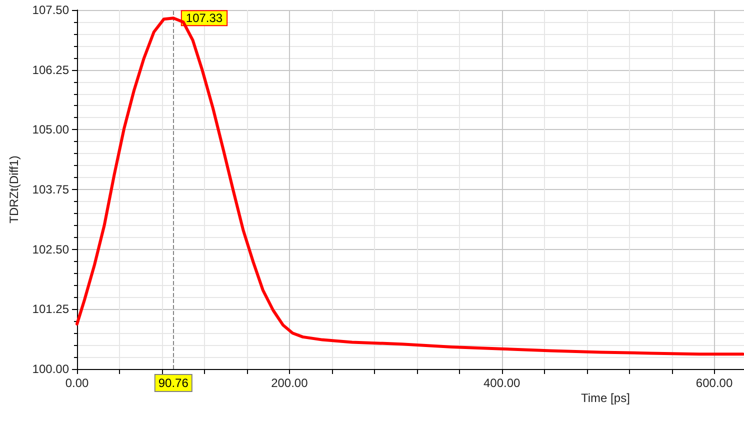  I want to click on y-tick-label: 101.25, so click(51, 309).